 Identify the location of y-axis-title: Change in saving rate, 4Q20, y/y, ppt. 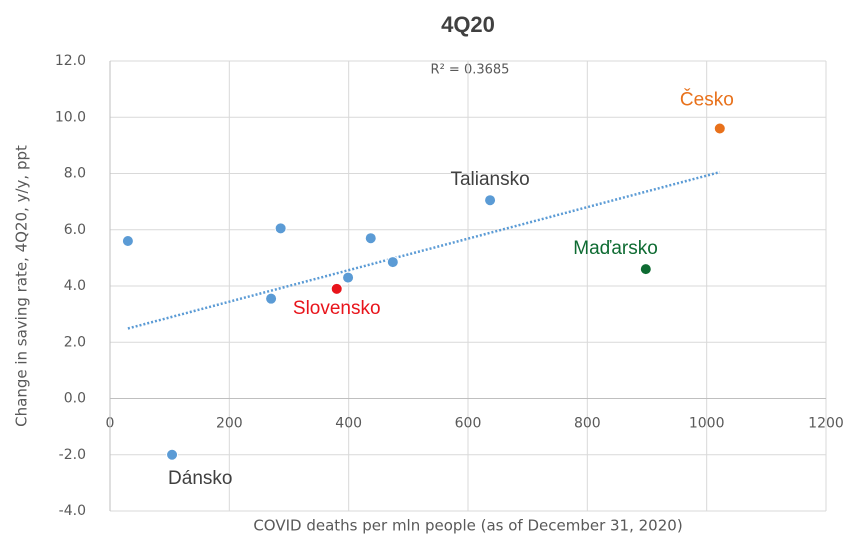
(22, 286).